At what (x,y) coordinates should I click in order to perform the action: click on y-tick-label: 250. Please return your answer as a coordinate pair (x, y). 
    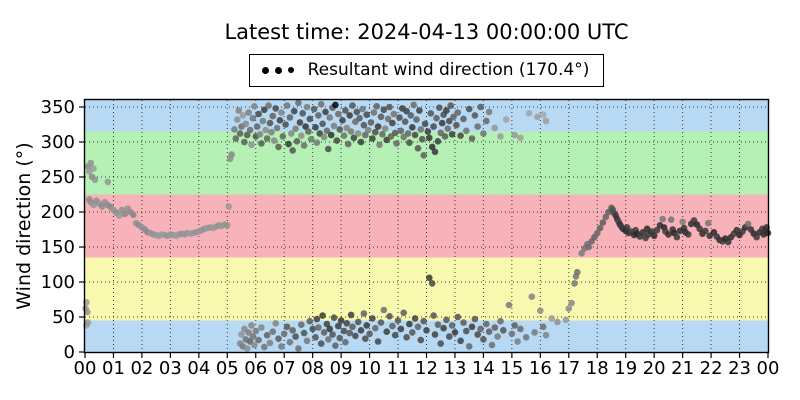
    Looking at the image, I should click on (58, 177).